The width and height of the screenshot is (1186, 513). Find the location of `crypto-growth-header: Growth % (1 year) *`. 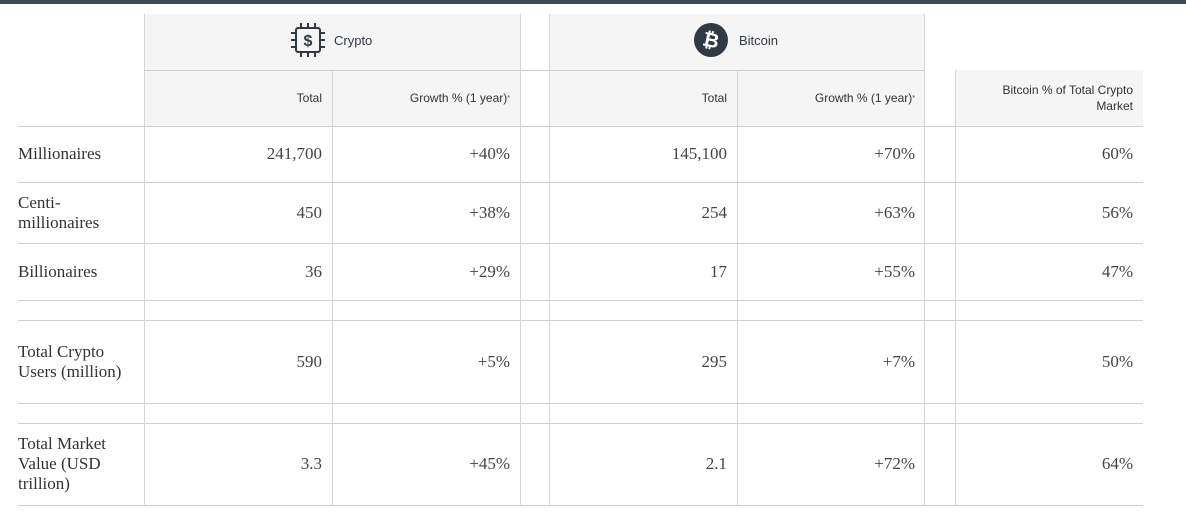

crypto-growth-header: Growth % (1 year) * is located at coordinates (421, 98).